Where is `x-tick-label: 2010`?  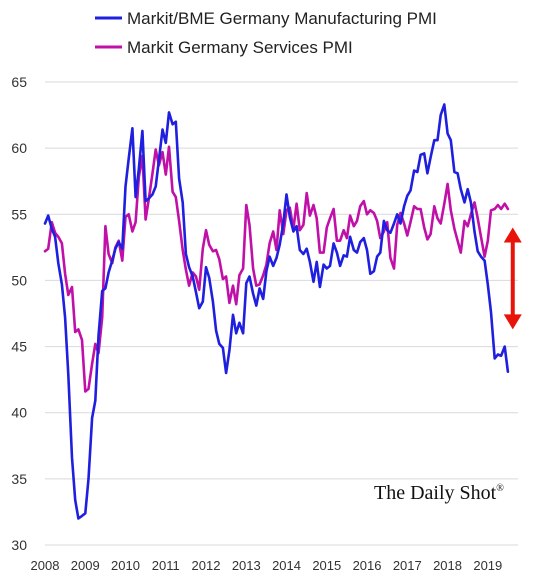
x-tick-label: 2010 is located at coordinates (125, 565).